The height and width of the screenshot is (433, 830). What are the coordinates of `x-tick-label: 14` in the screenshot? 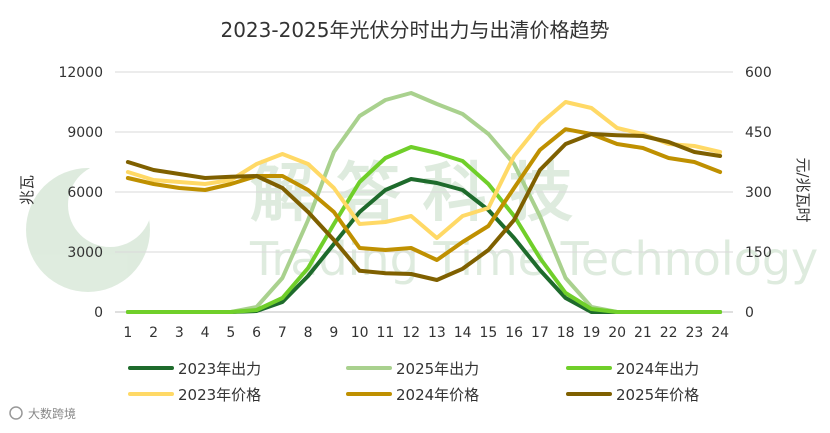 It's located at (463, 333).